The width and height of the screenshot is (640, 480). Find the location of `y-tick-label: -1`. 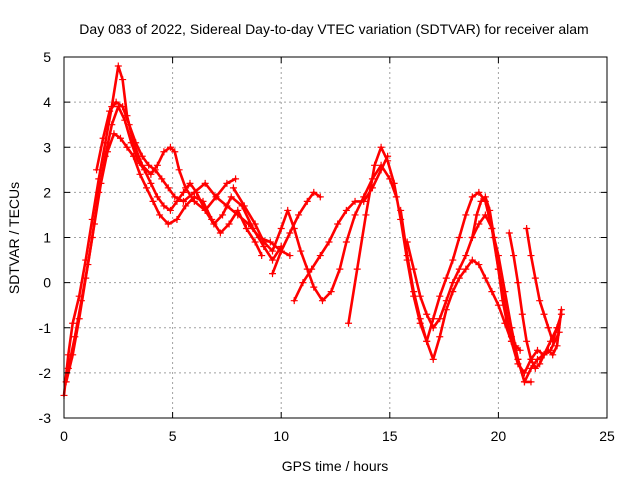

y-tick-label: -1 is located at coordinates (45, 328).